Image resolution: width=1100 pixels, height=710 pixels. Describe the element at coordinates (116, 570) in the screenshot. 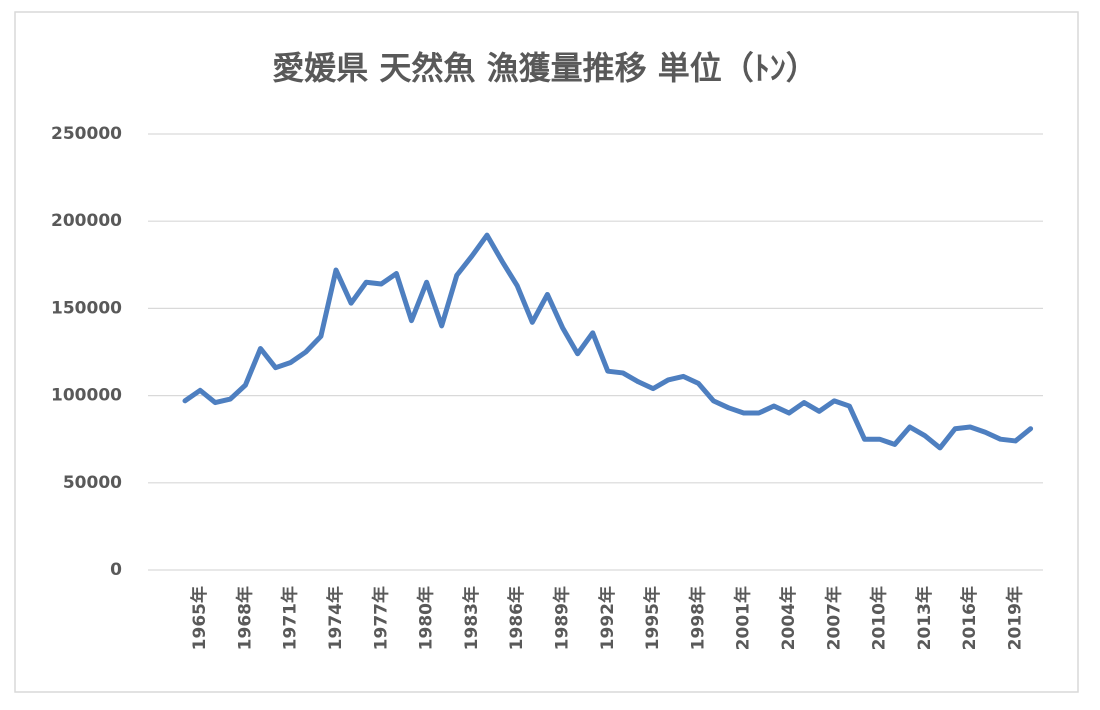

I see `y-tick-label: 0` at that location.